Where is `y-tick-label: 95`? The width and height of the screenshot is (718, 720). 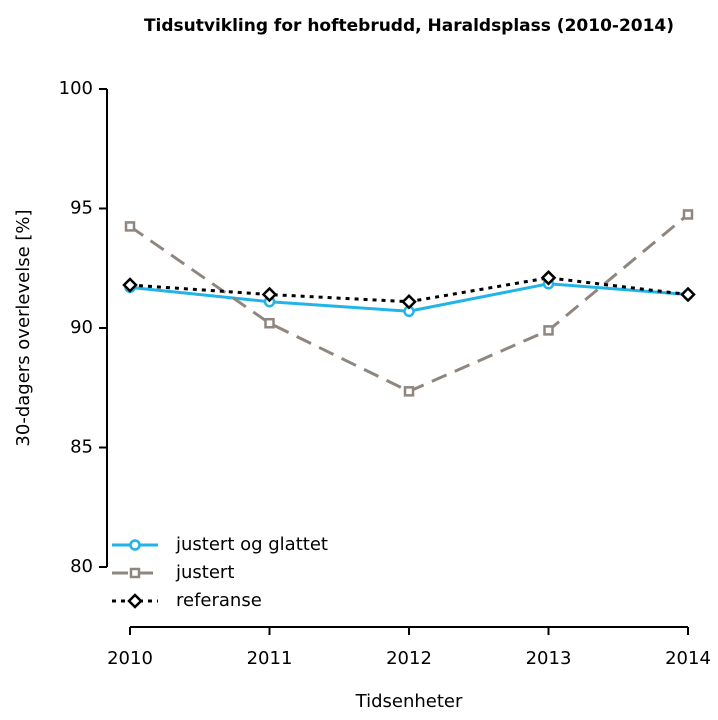
y-tick-label: 95 is located at coordinates (81, 208).